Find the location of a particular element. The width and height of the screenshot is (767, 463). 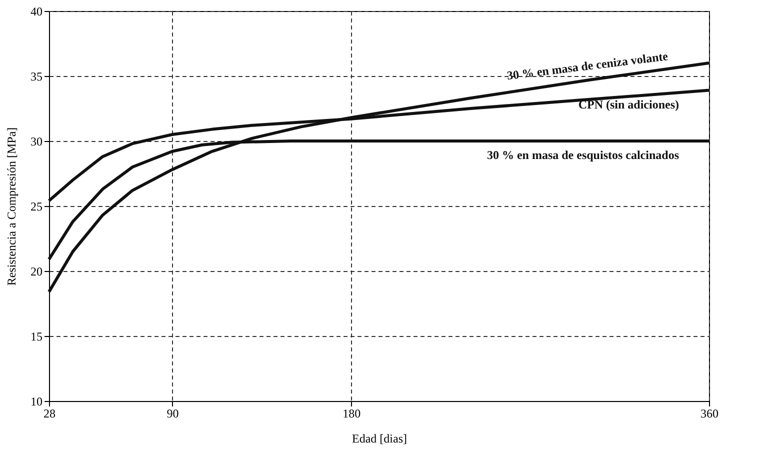

y-tick-label: 15 is located at coordinates (36, 337).